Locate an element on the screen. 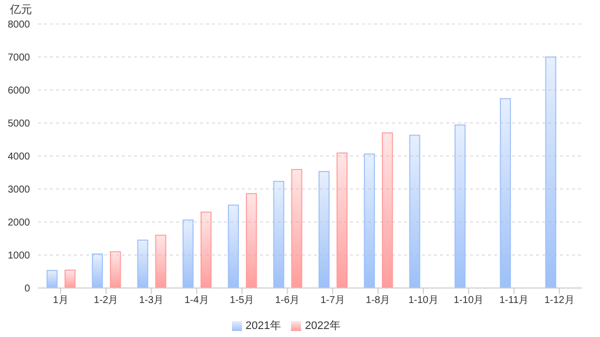 This screenshot has width=600, height=337. x-tick-label: 1-3月 is located at coordinates (151, 300).